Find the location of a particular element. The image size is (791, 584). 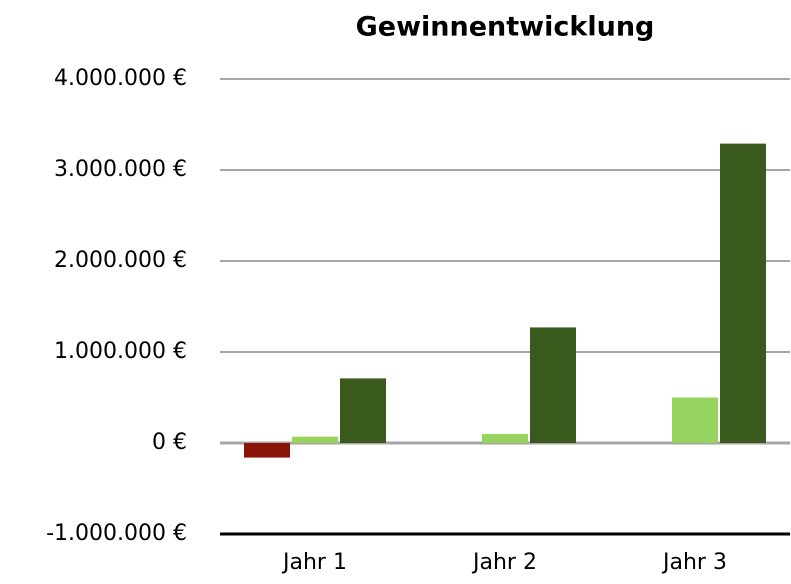

chart-title: Gewinnentwicklung is located at coordinates (505, 27).